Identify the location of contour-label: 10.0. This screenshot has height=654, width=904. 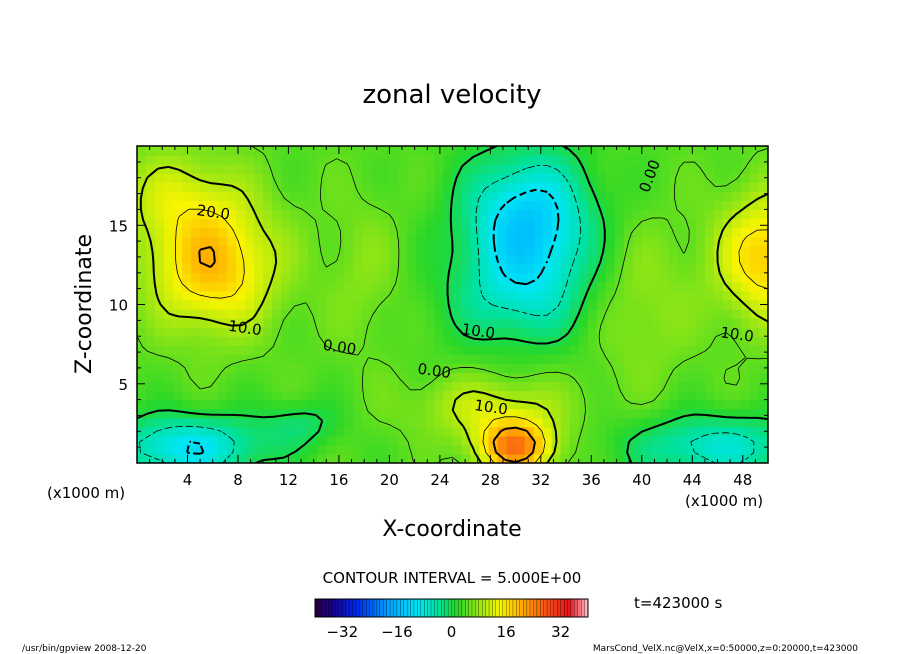
(737, 334).